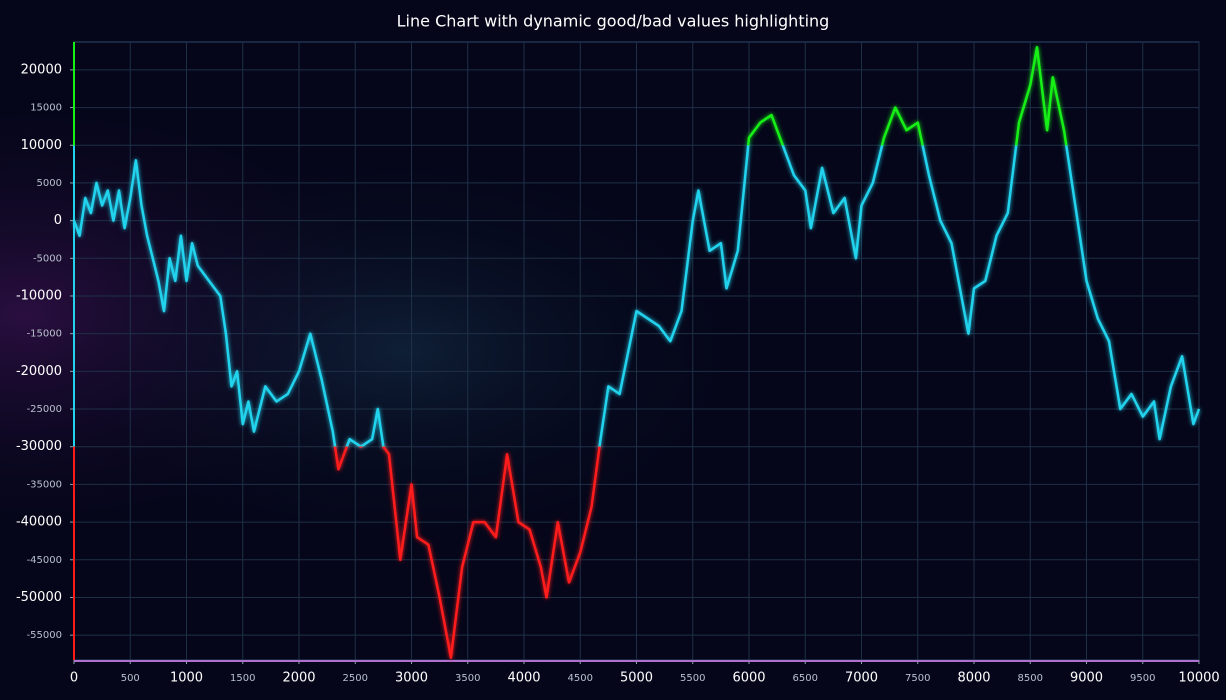 The height and width of the screenshot is (700, 1226). Describe the element at coordinates (39, 522) in the screenshot. I see `y-tick-label: -40000` at that location.